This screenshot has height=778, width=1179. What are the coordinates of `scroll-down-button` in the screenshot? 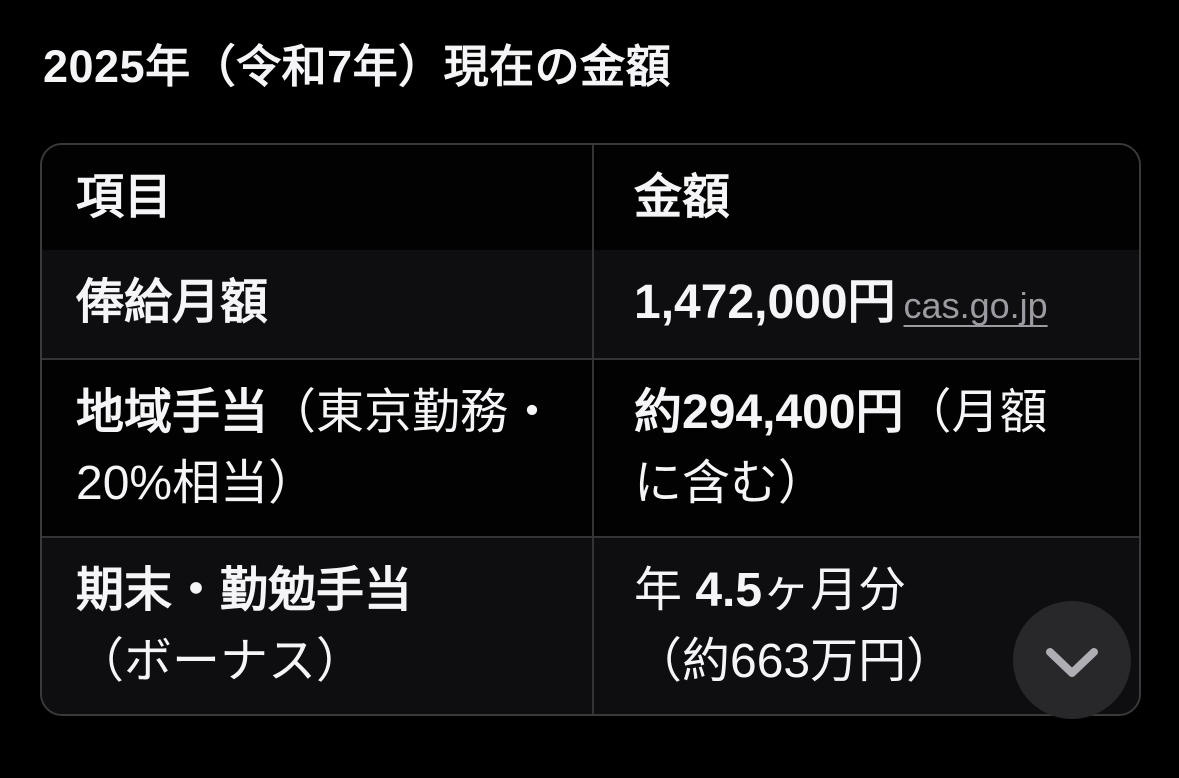 It's located at (1072, 660).